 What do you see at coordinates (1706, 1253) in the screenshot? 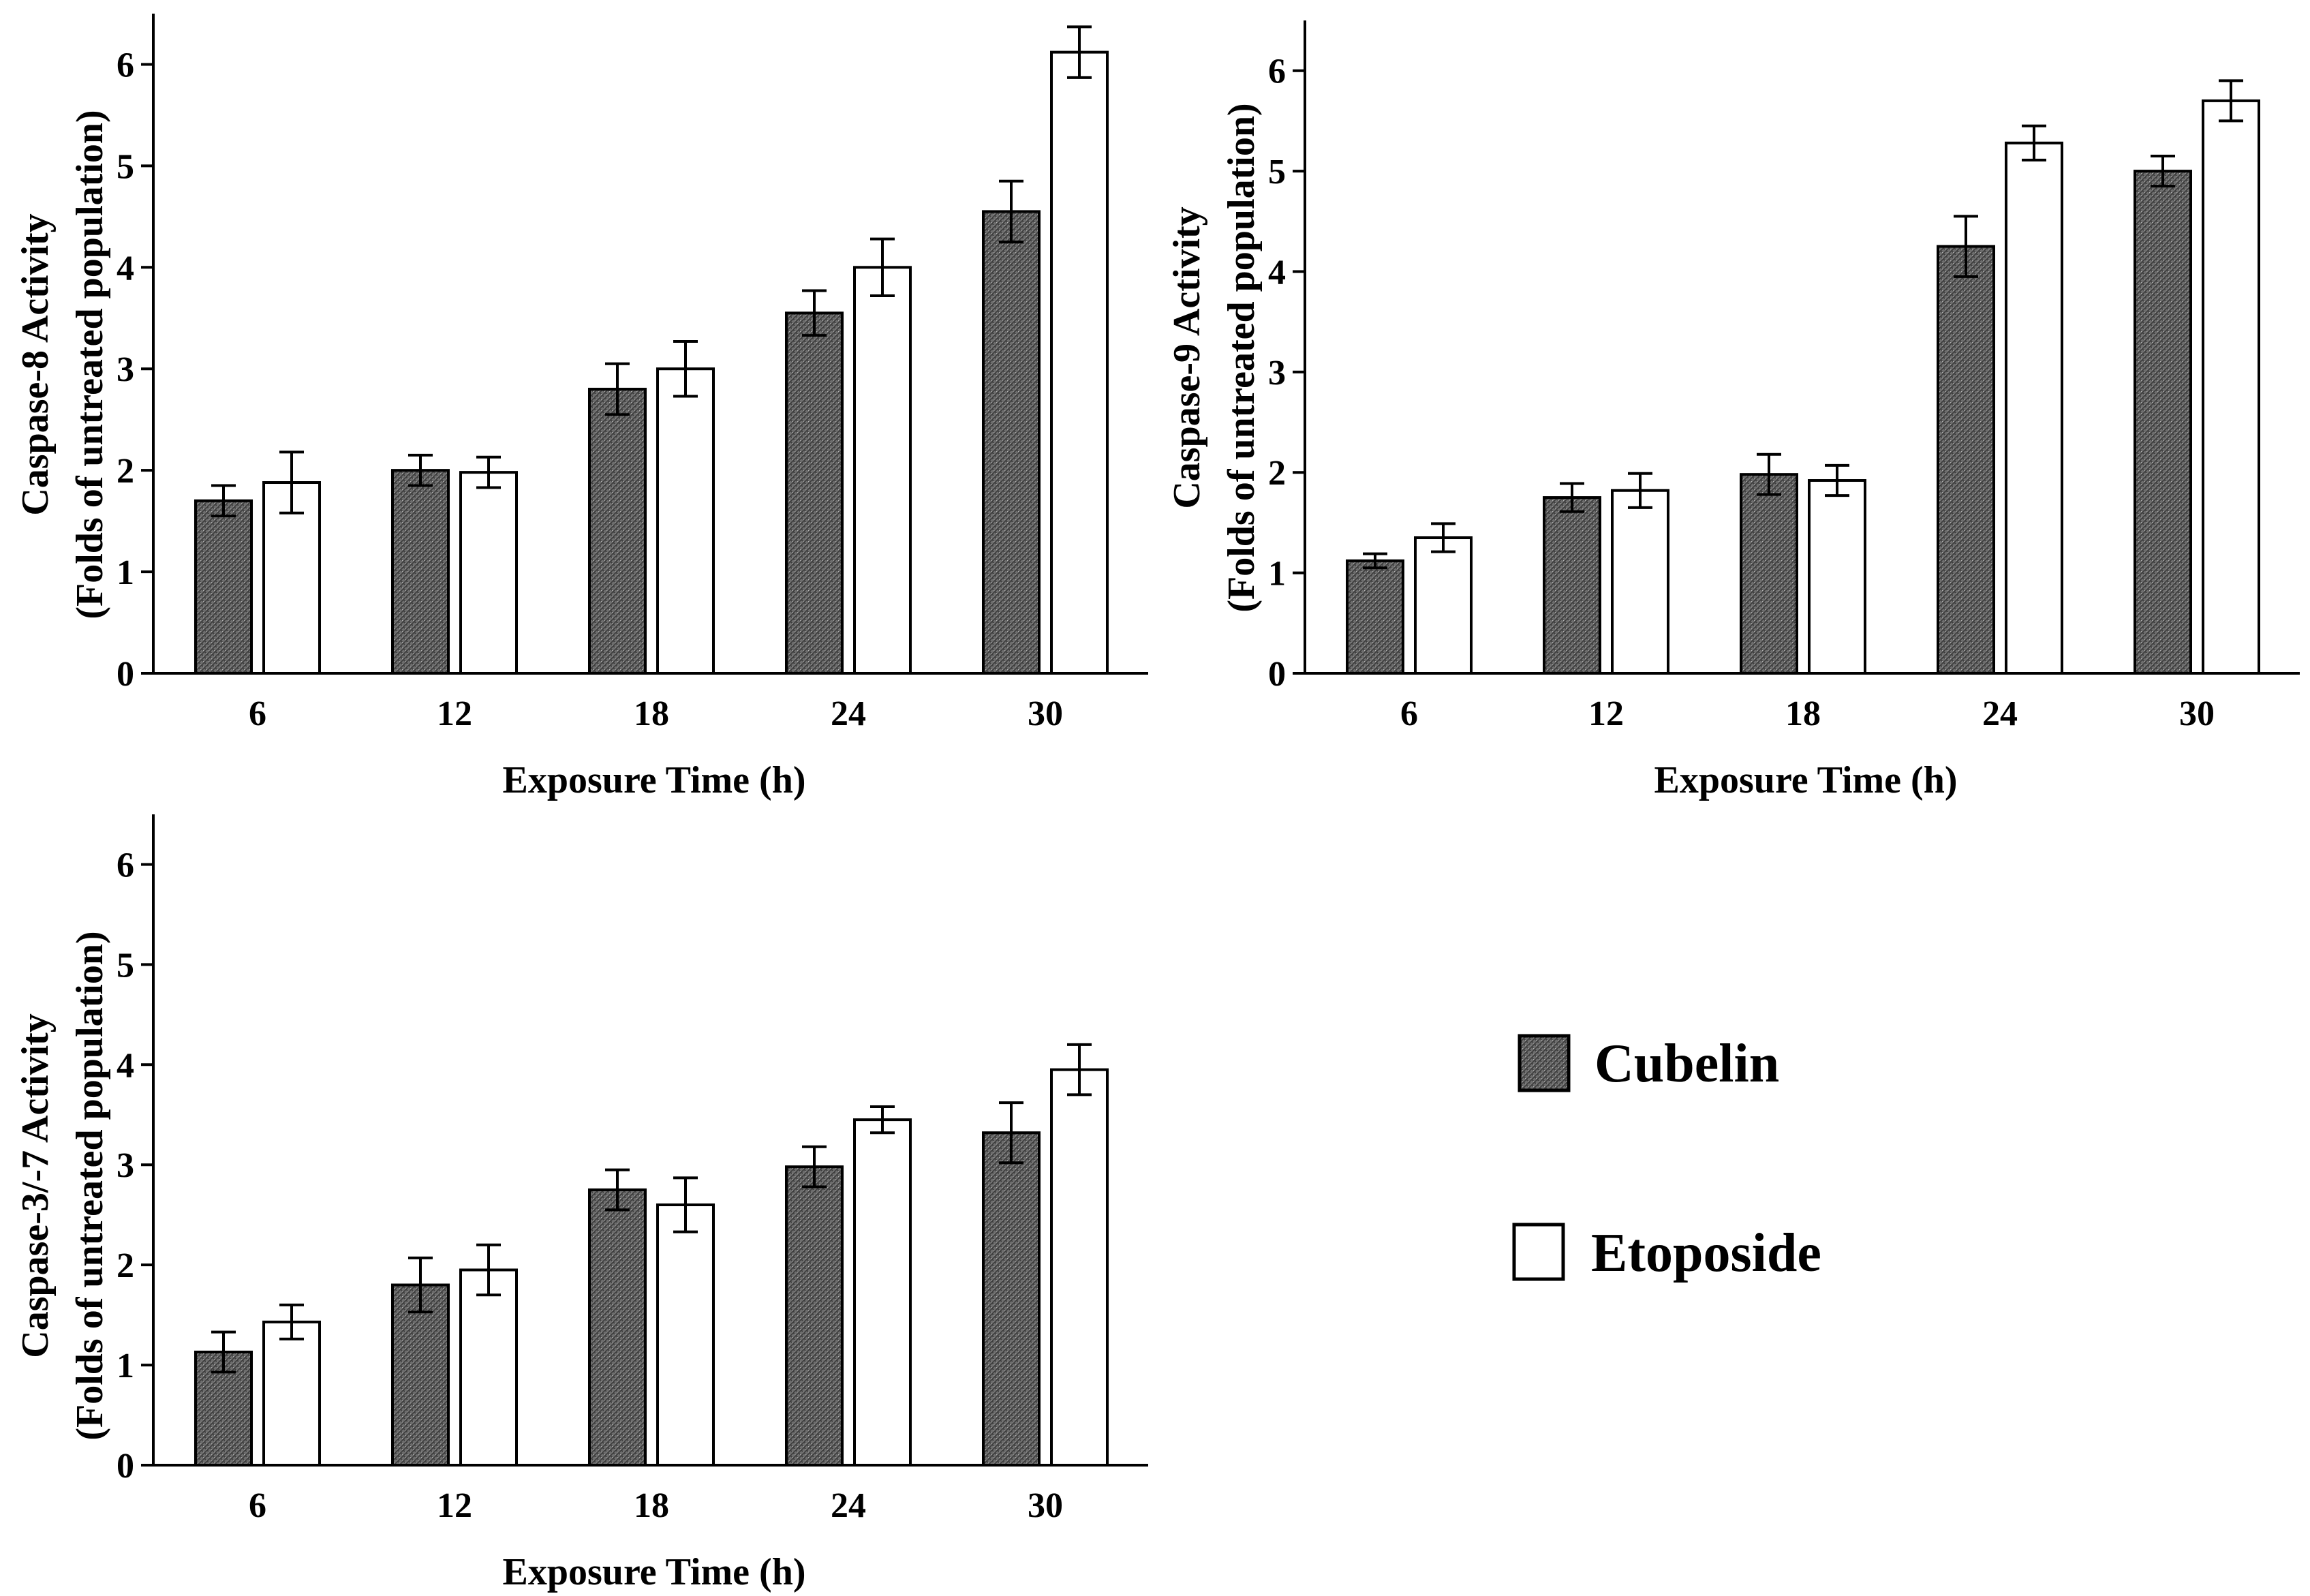
I see `legend-label-etoposide: Etoposide` at bounding box center [1706, 1253].